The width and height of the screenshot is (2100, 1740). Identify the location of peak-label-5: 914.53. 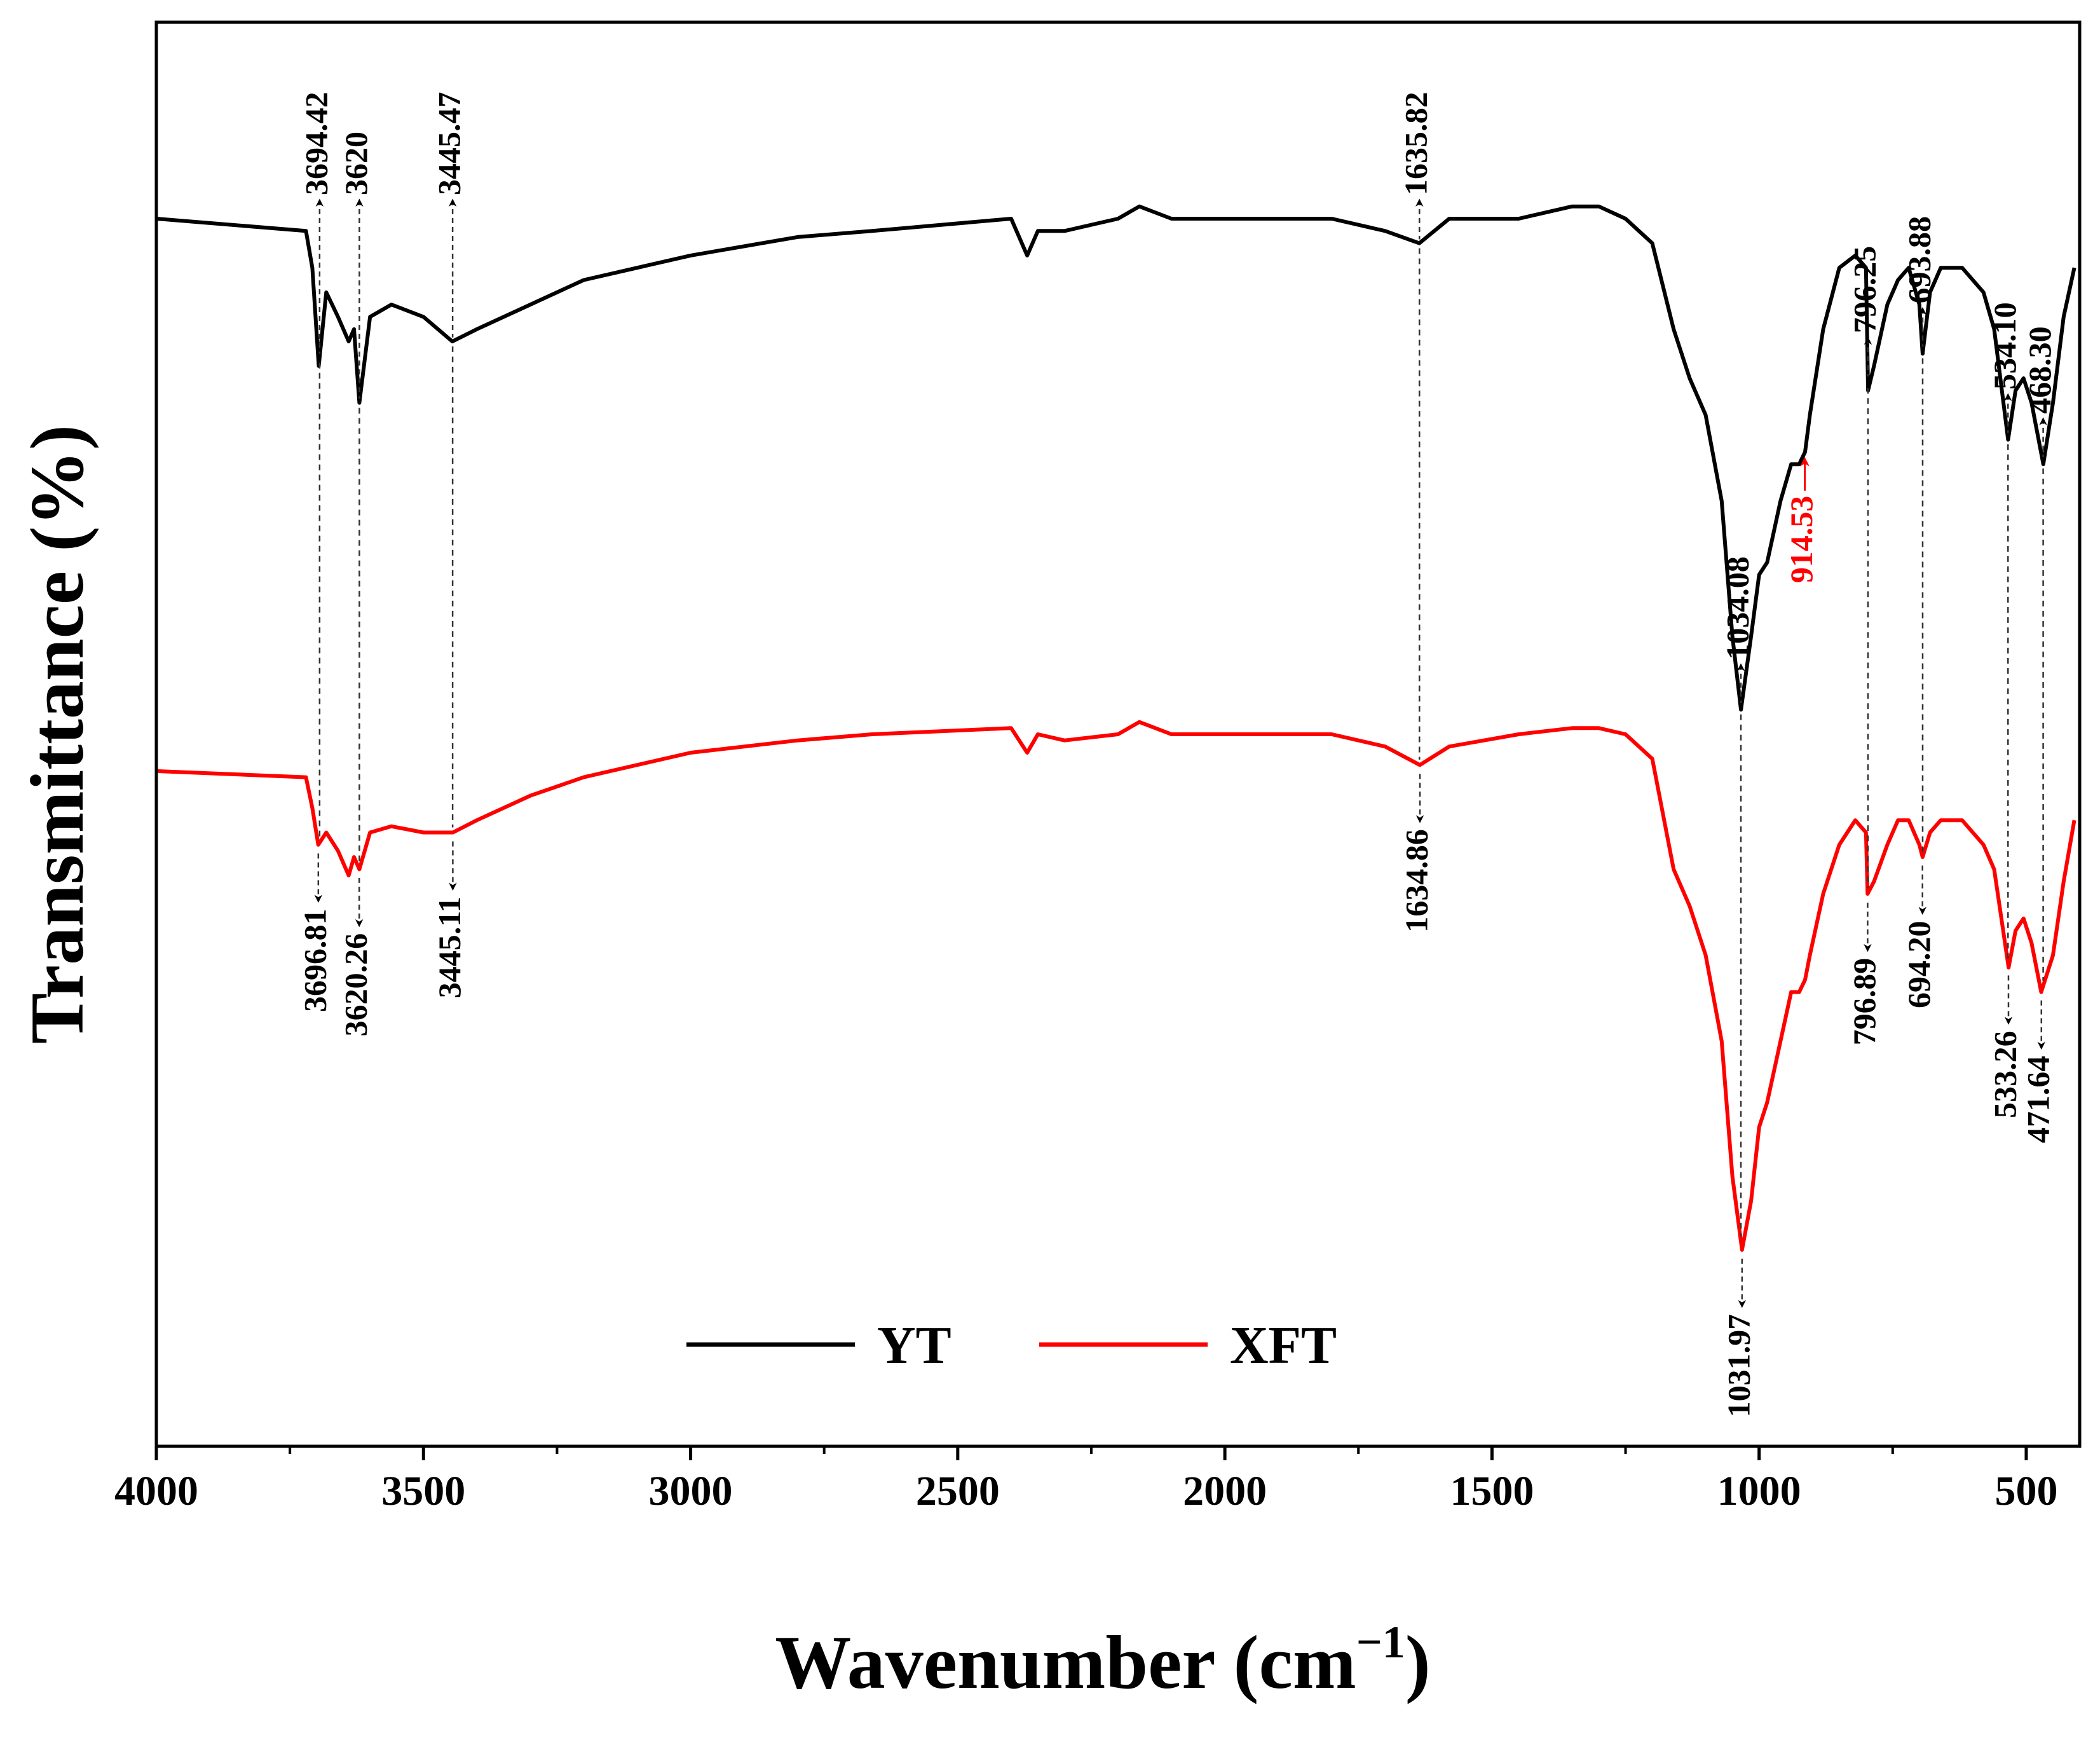
(1801, 540).